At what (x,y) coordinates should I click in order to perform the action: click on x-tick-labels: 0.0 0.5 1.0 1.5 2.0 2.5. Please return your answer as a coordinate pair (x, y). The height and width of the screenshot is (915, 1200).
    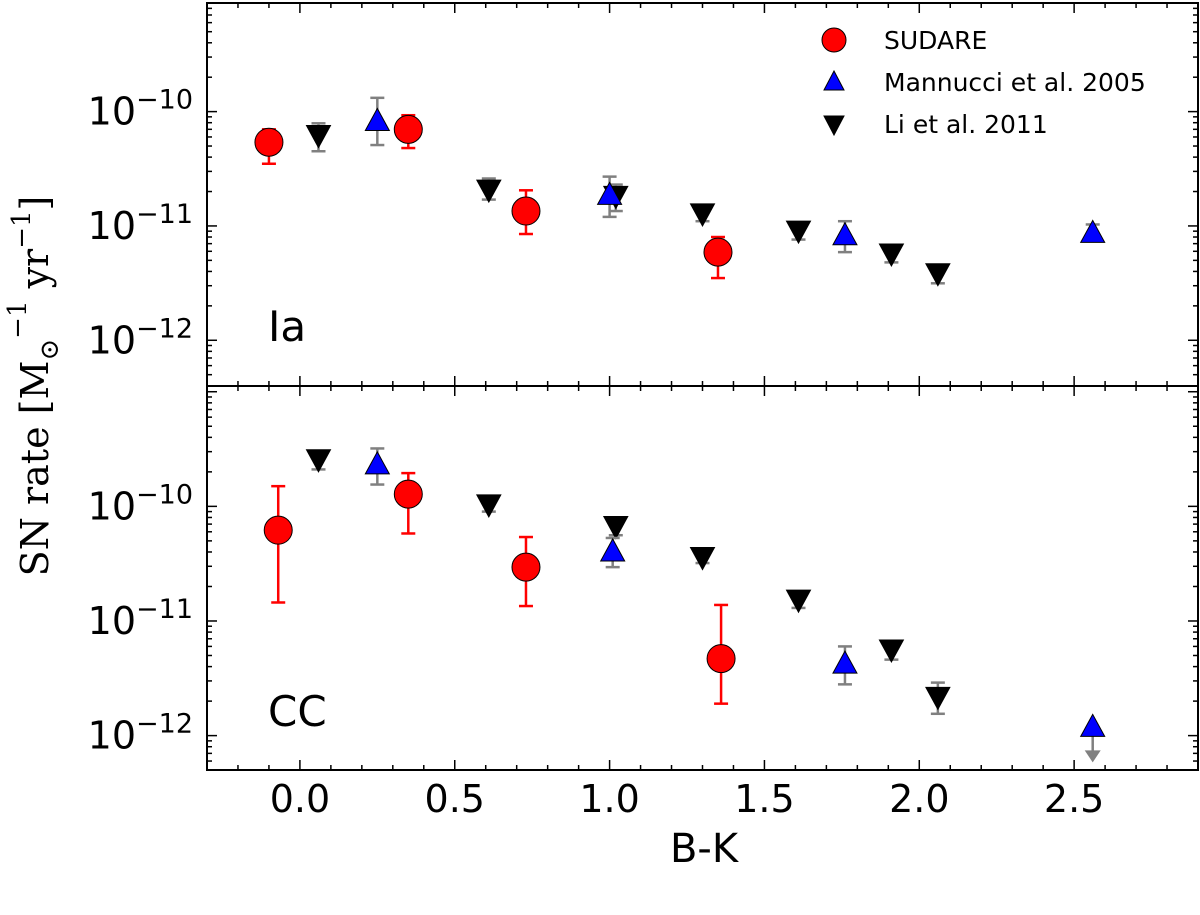
    Looking at the image, I should click on (687, 799).